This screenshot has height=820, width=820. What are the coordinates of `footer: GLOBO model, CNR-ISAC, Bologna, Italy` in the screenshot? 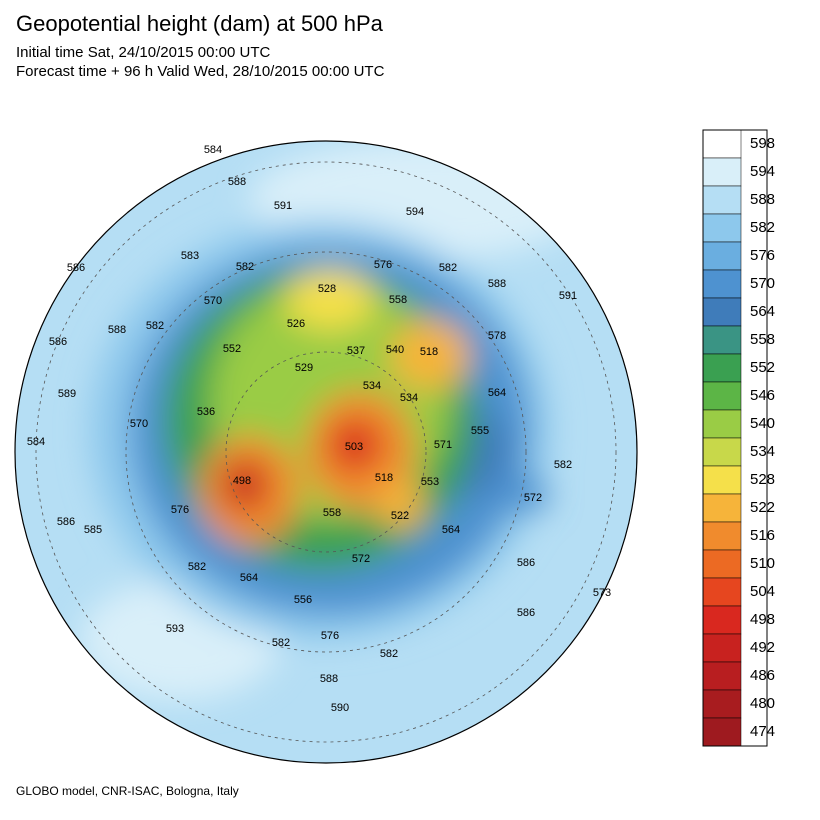 It's located at (127, 791).